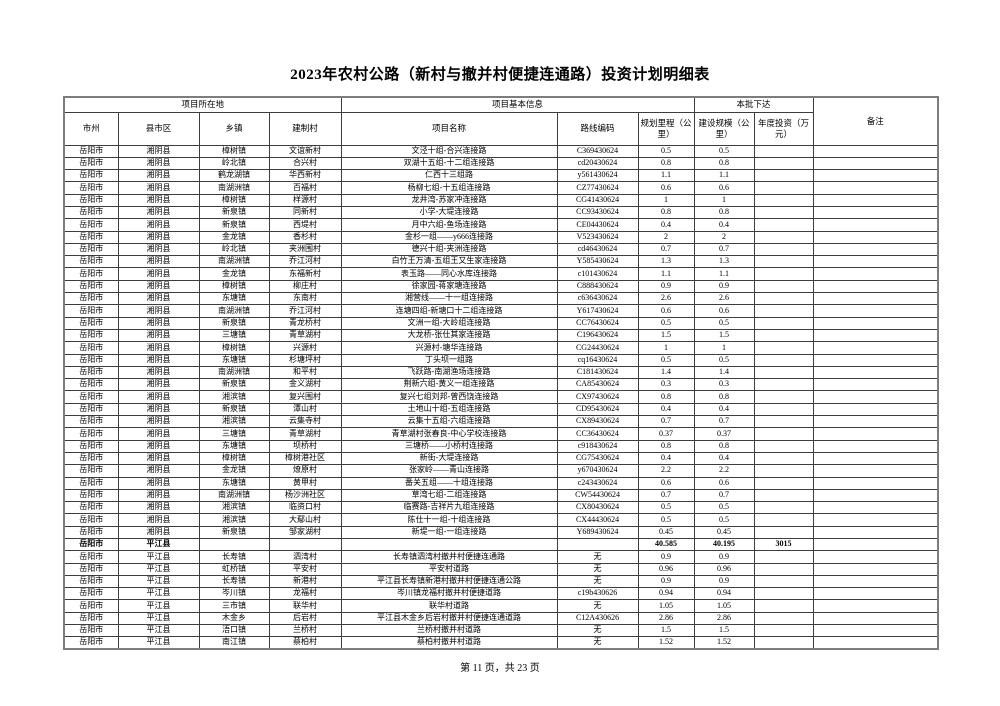 This screenshot has height=706, width=1000. Describe the element at coordinates (449, 618) in the screenshot. I see `cell-project-name: 平江县木金乡后岩村撤并村便捷连通道路` at that location.